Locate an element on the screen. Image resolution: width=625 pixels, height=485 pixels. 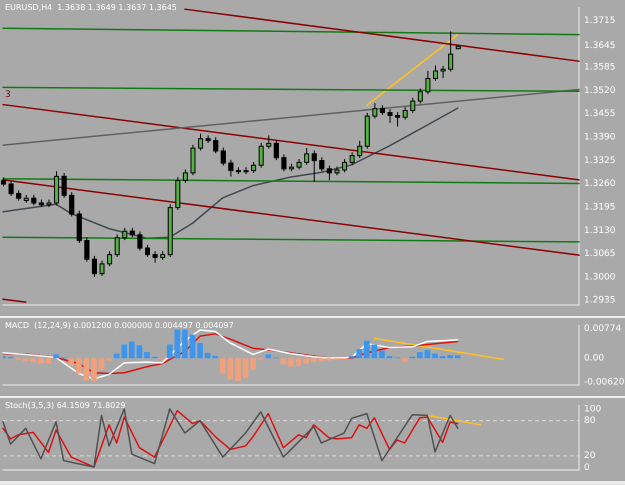
y-tick-label: 1.3455 is located at coordinates (600, 114).